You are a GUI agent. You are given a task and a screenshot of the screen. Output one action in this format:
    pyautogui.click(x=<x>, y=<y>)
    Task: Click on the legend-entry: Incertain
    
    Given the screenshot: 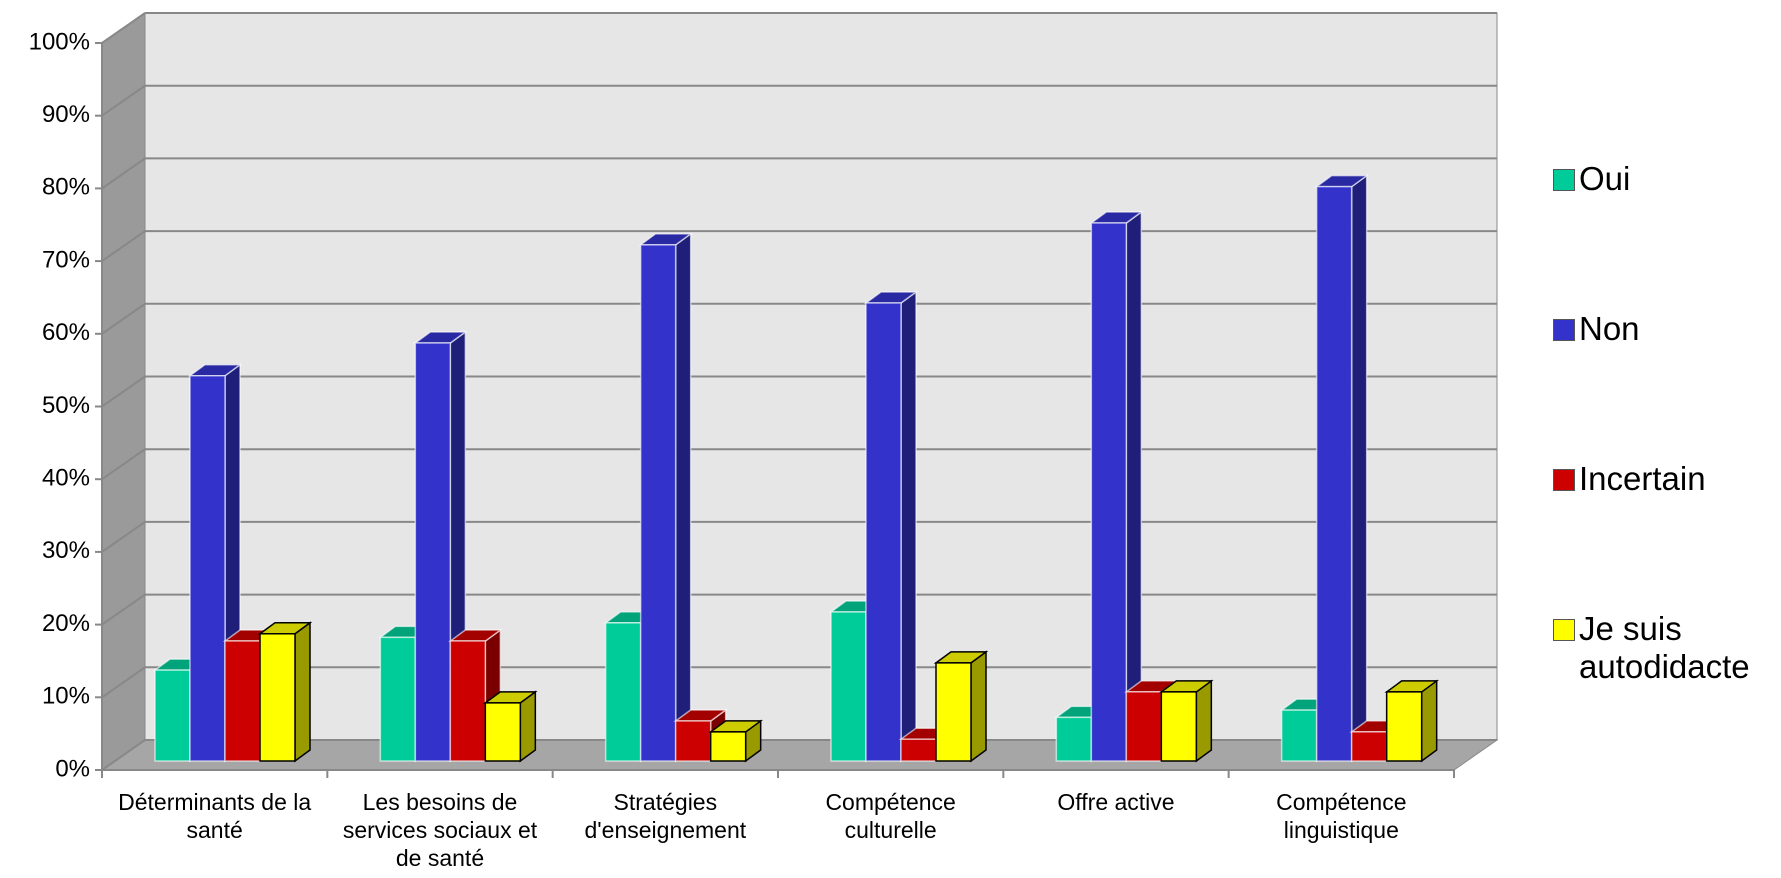 What is the action you would take?
    pyautogui.click(x=1667, y=479)
    